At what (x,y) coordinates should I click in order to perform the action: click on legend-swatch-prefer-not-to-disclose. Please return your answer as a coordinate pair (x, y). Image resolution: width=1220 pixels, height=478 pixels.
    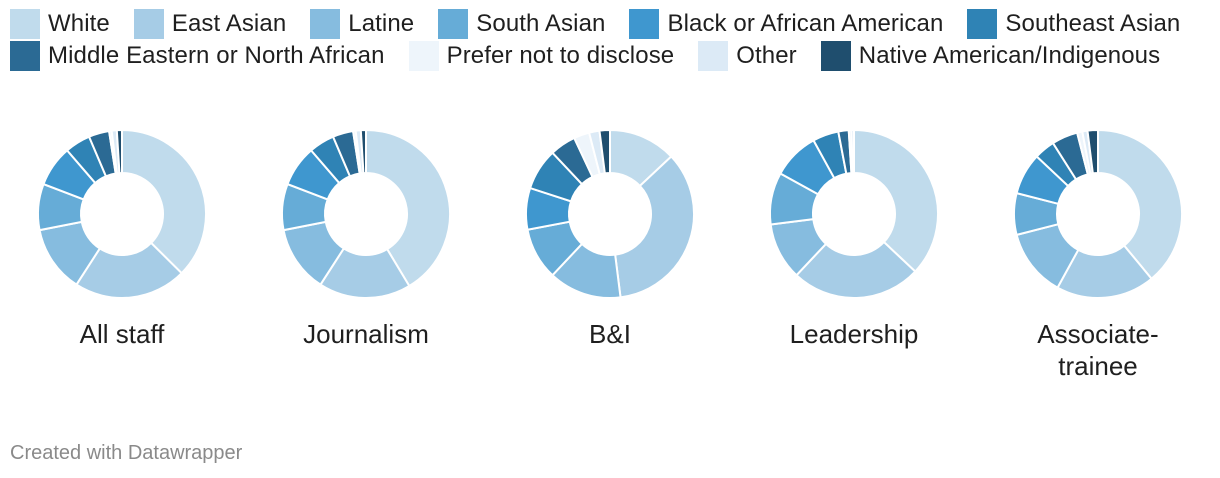
    Looking at the image, I should click on (423, 56).